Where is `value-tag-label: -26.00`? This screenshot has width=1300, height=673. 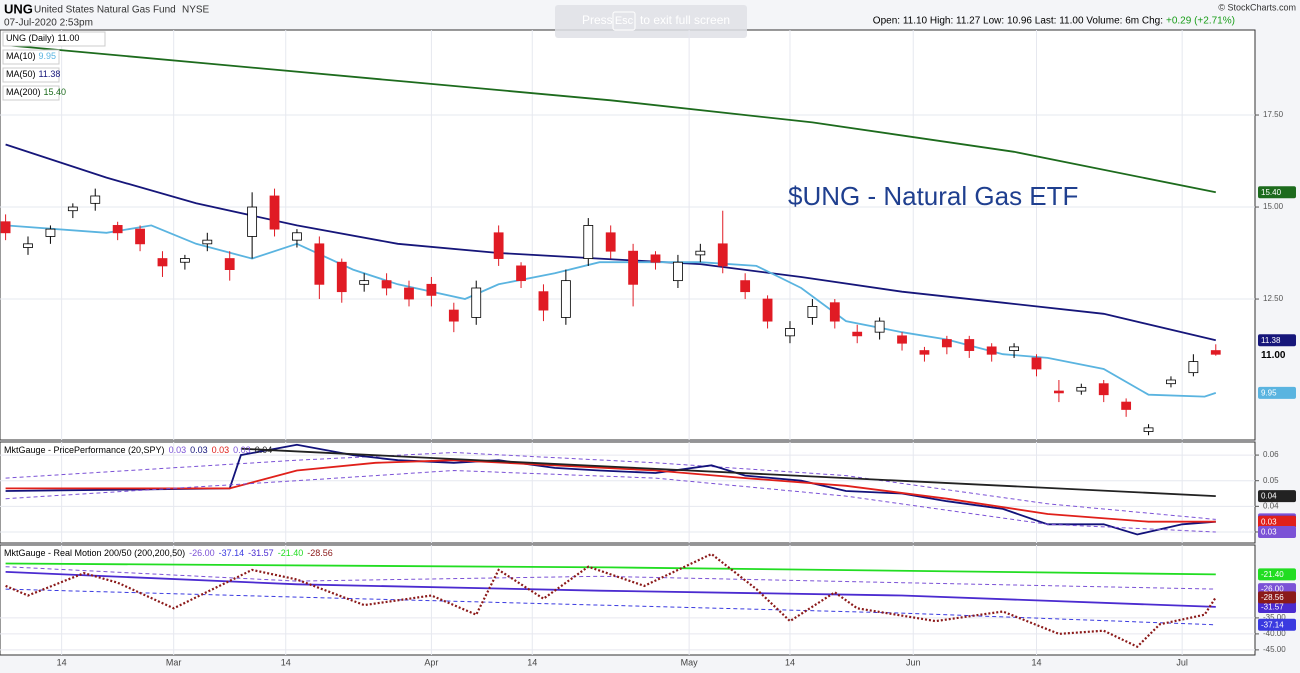 value-tag-label: -26.00 is located at coordinates (1272, 589).